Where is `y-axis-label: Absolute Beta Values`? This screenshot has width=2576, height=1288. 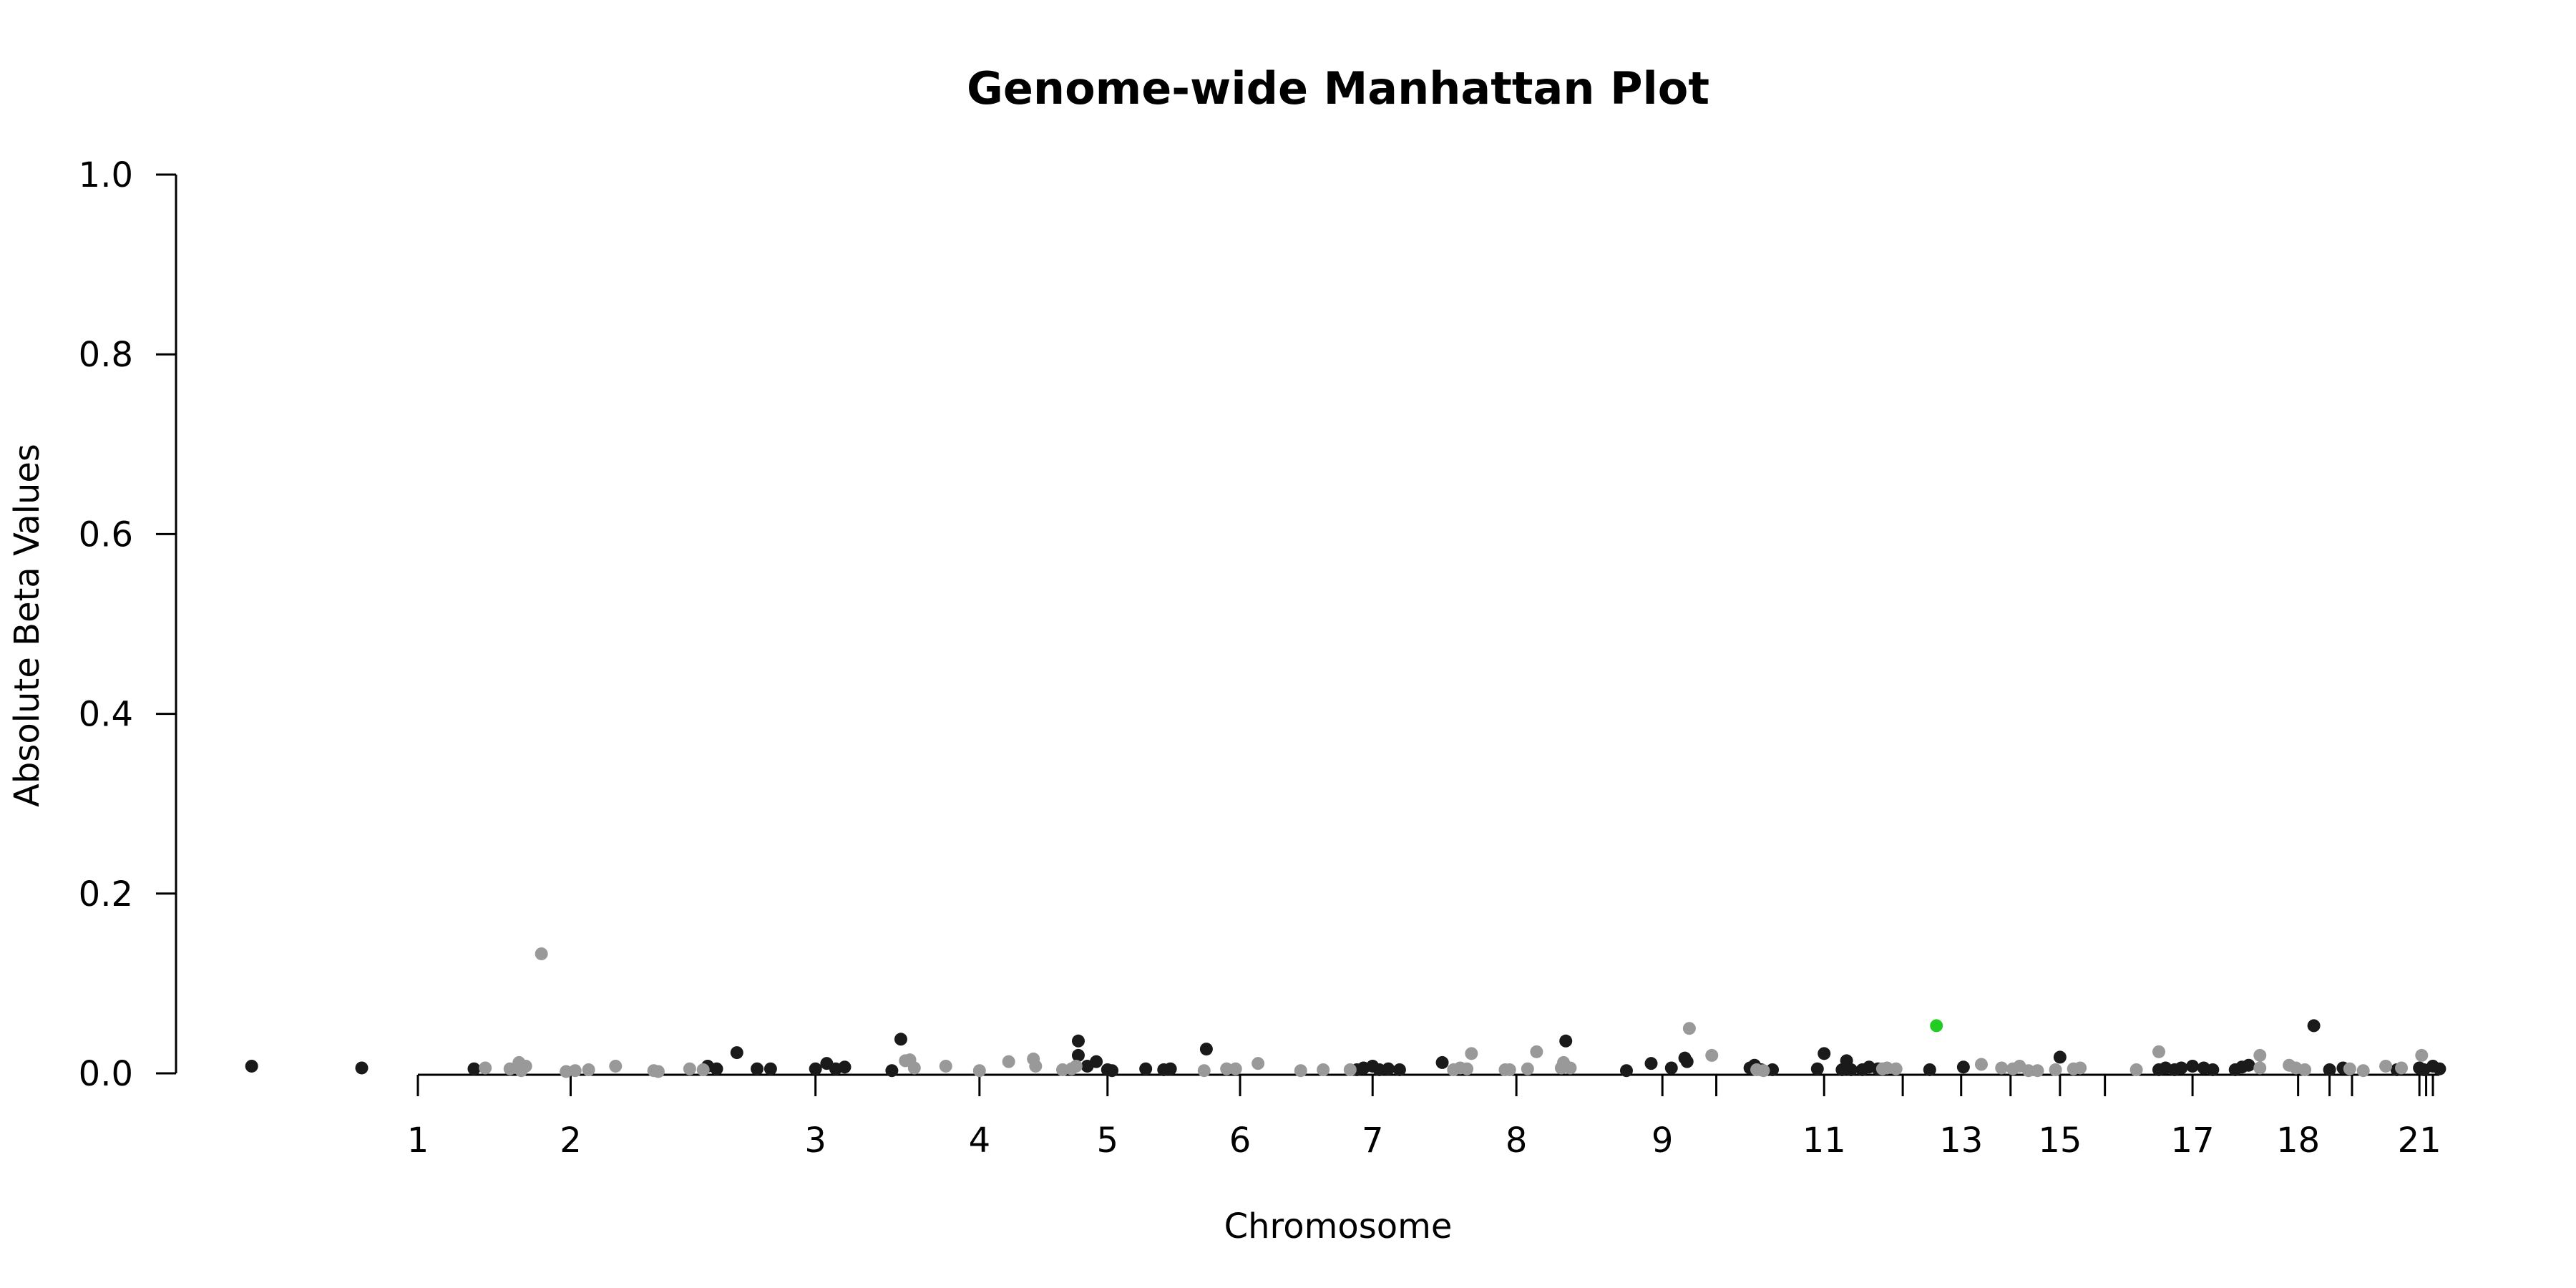 y-axis-label: Absolute Beta Values is located at coordinates (27, 625).